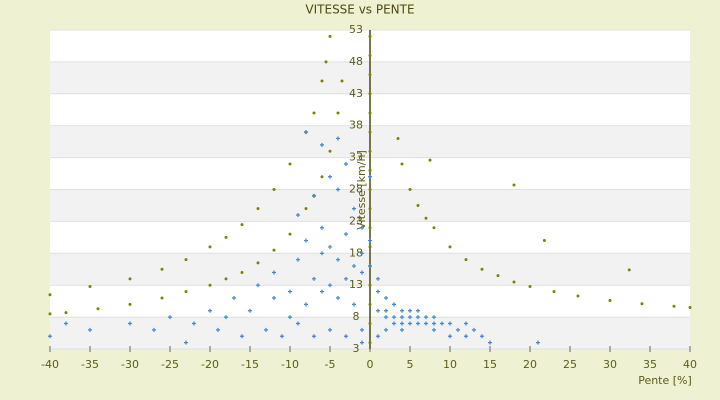  I want to click on y-tick-label: 3, so click(356, 348).